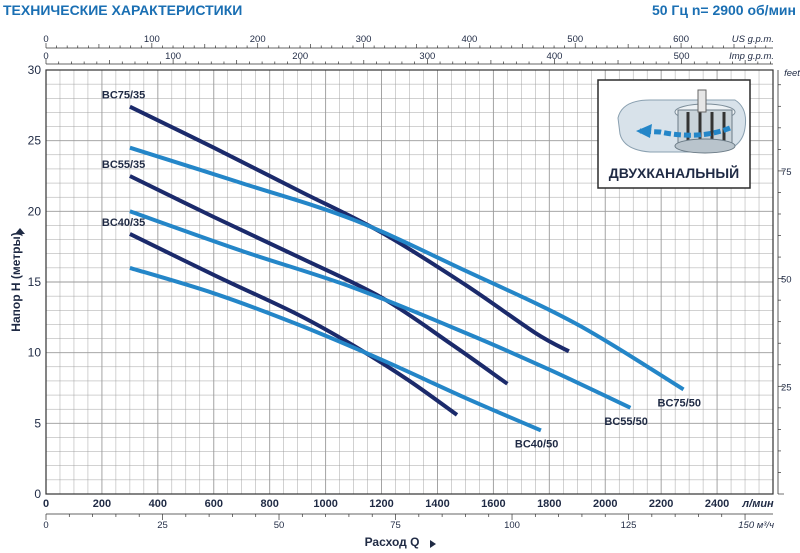 This screenshot has width=800, height=553. What do you see at coordinates (493, 504) in the screenshot?
I see `x-tick-label: 1600` at bounding box center [493, 504].